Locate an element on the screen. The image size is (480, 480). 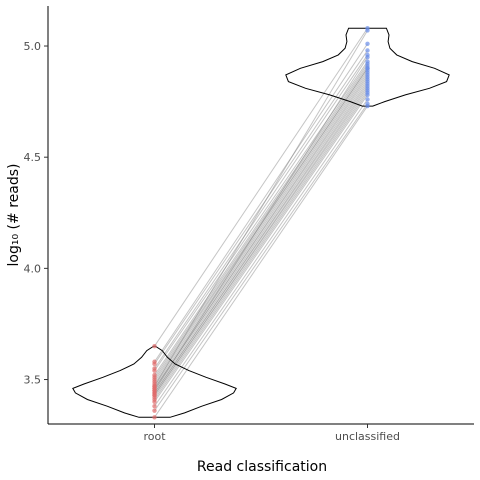
x-ticks: root unclassified is located at coordinates (271, 433).